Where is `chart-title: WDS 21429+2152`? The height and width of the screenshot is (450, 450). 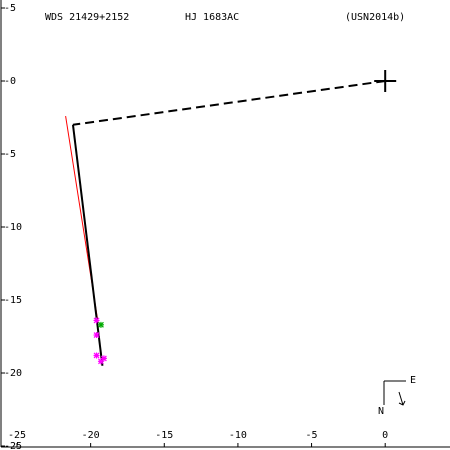 chart-title: WDS 21429+2152 is located at coordinates (87, 17).